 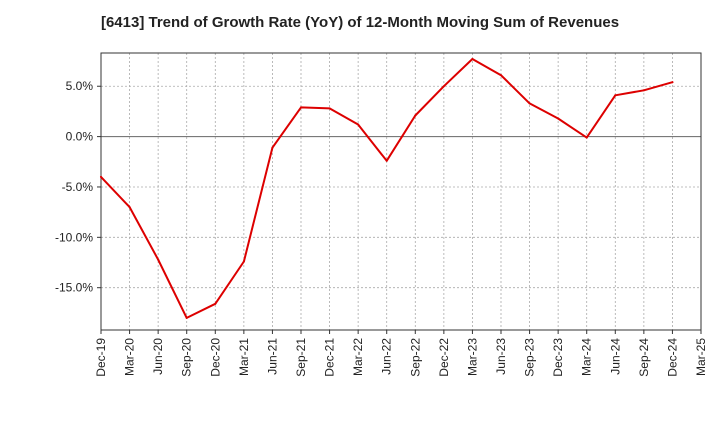 What do you see at coordinates (74, 237) in the screenshot?
I see `y-tick-label: -10.0%` at bounding box center [74, 237].